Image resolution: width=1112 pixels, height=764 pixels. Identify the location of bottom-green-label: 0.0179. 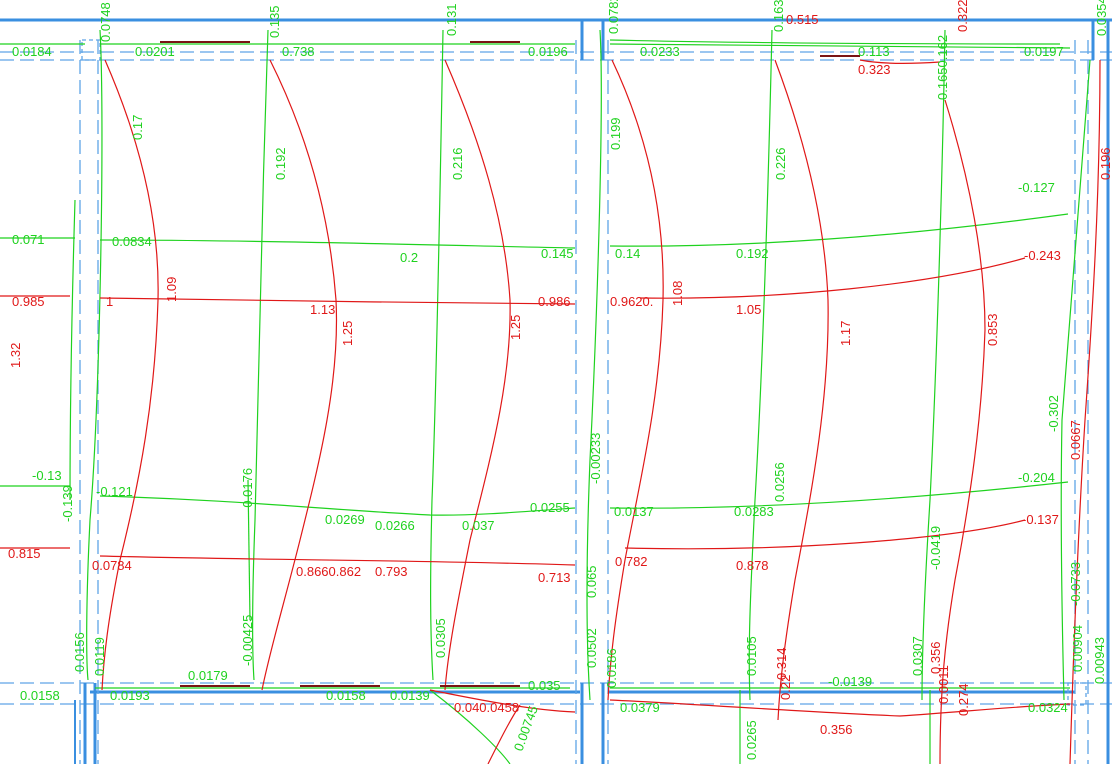
(208, 675).